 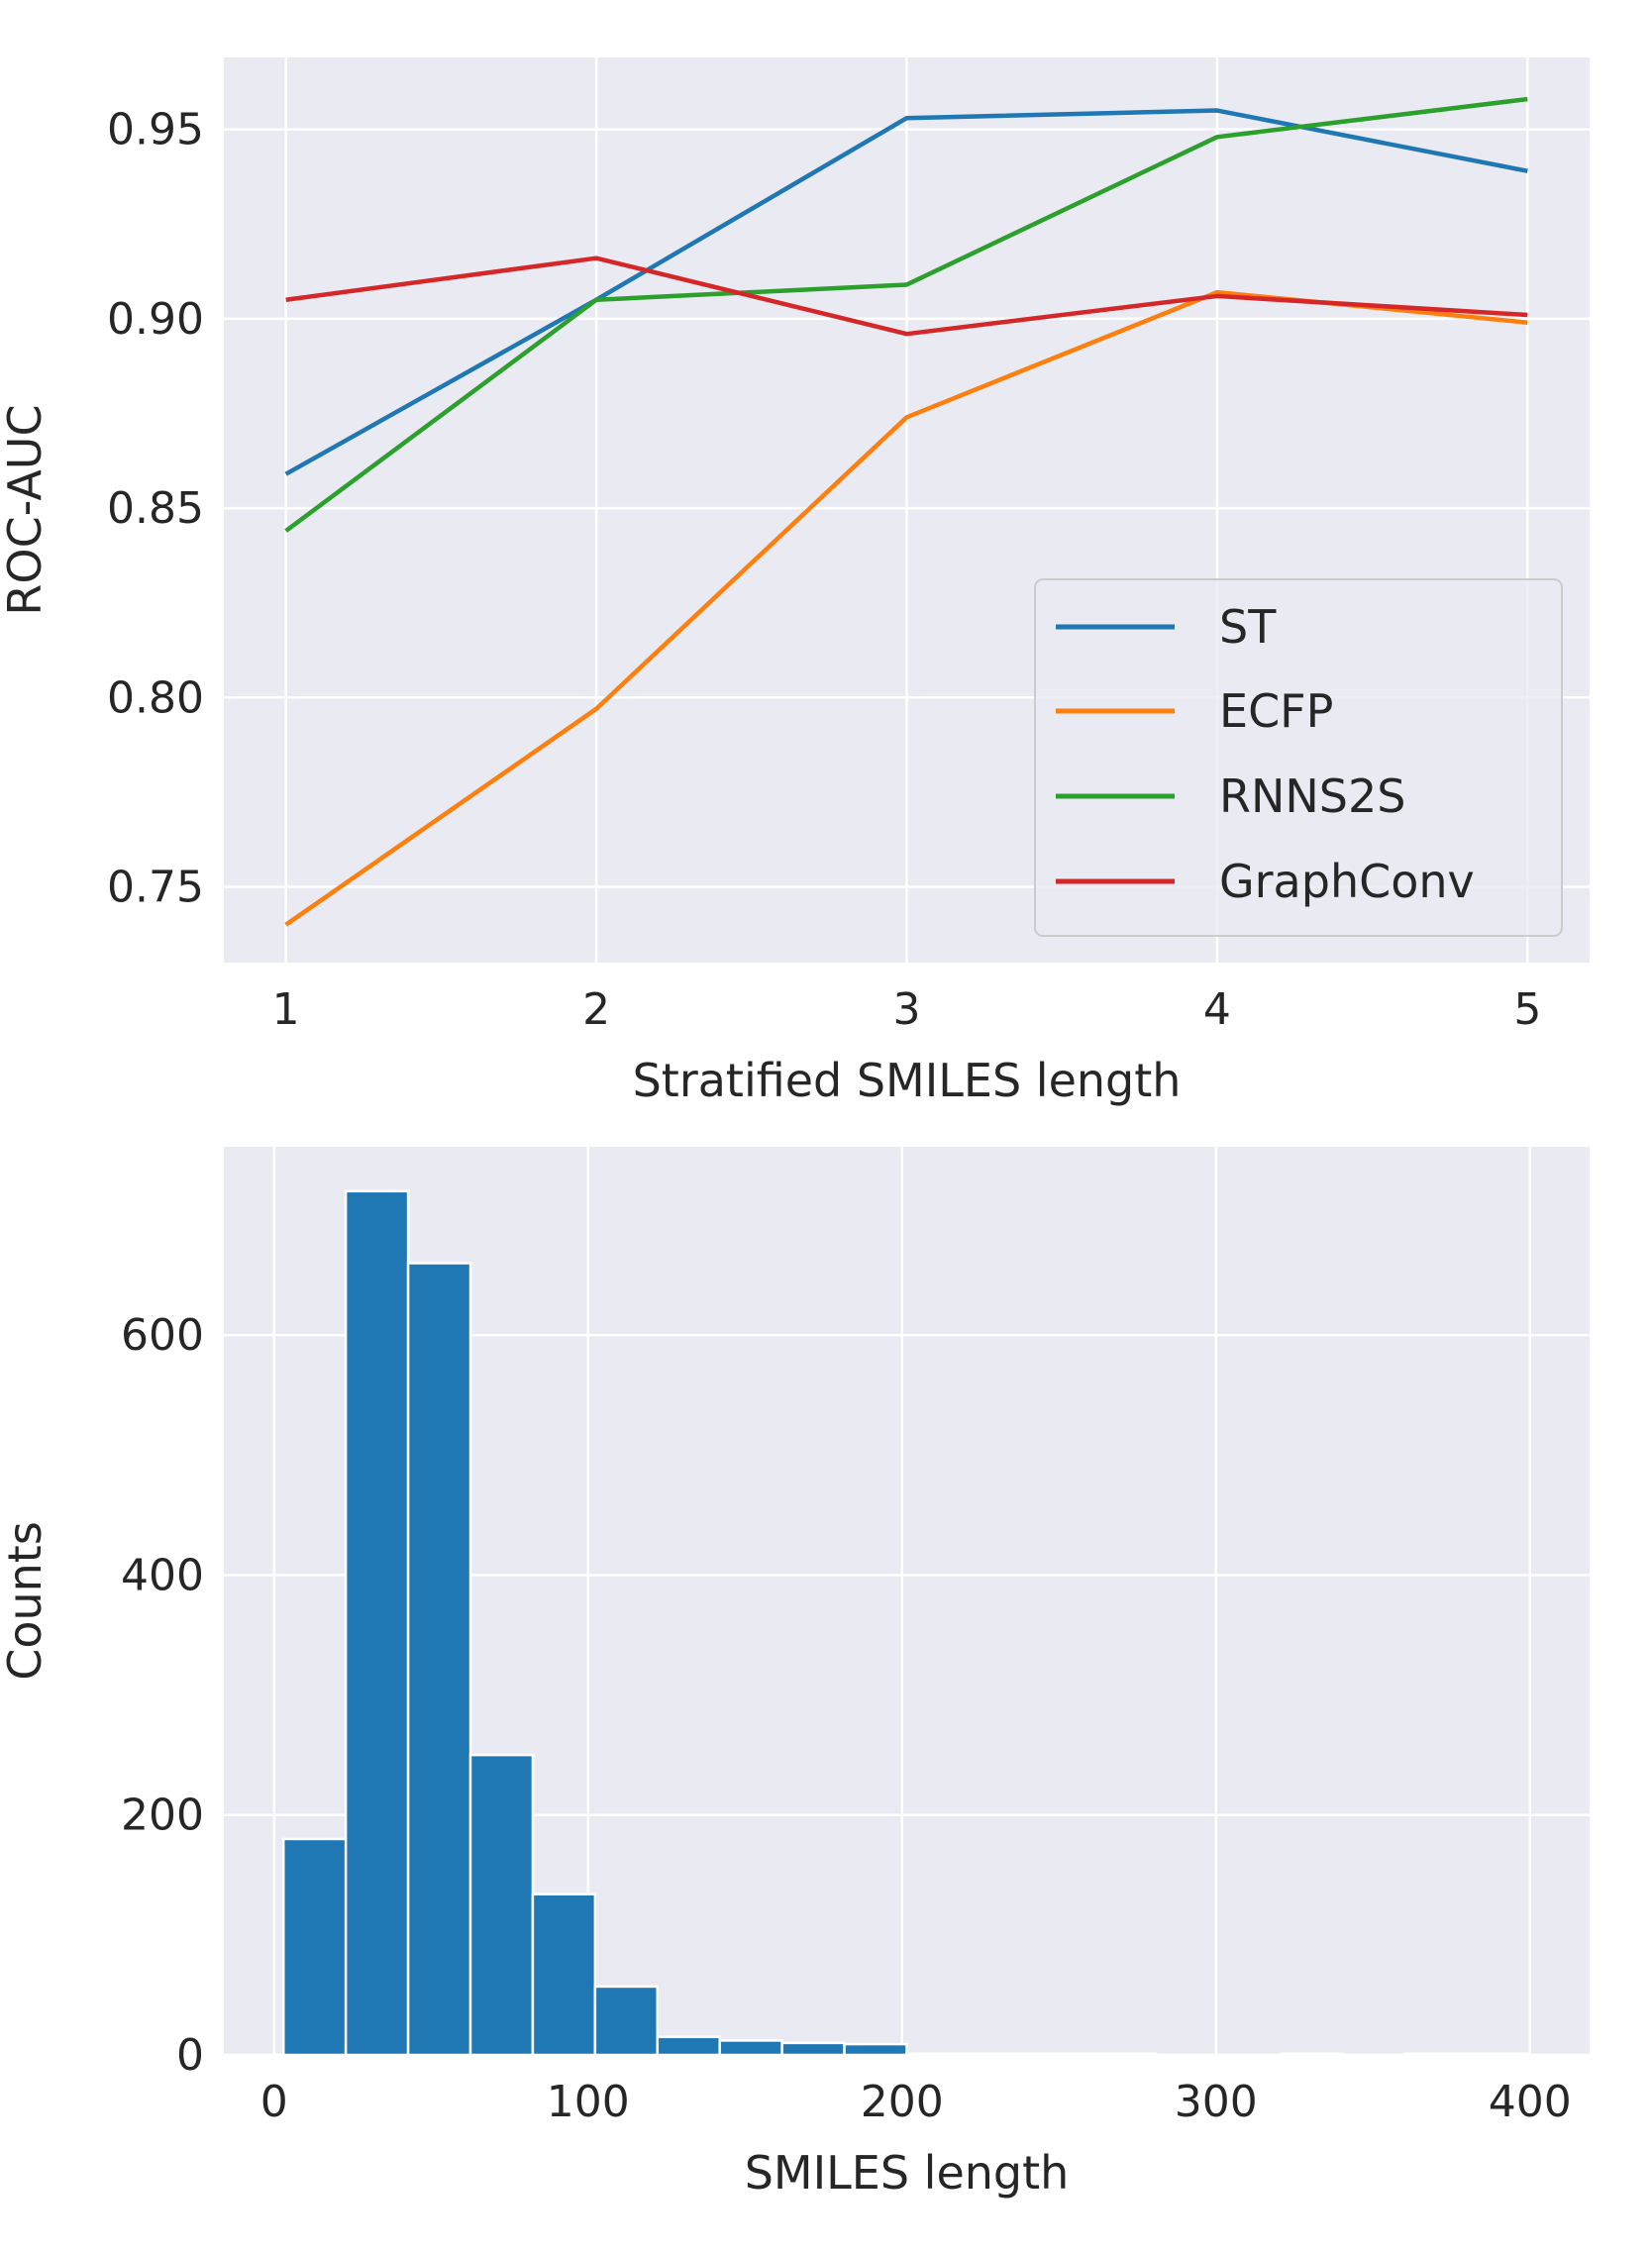 What do you see at coordinates (163, 1335) in the screenshot?
I see `y-tick-label: 600` at bounding box center [163, 1335].